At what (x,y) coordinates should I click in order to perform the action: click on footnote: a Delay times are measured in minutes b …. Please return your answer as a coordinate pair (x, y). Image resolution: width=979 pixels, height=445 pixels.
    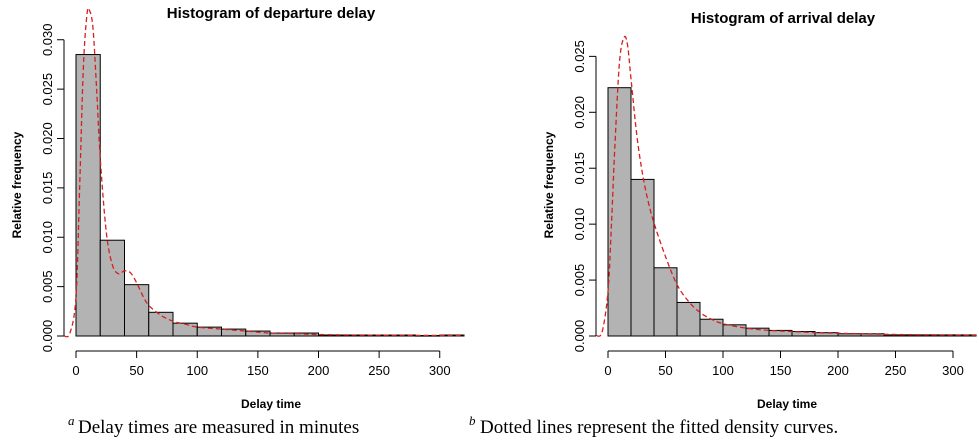
    Looking at the image, I should click on (453, 425).